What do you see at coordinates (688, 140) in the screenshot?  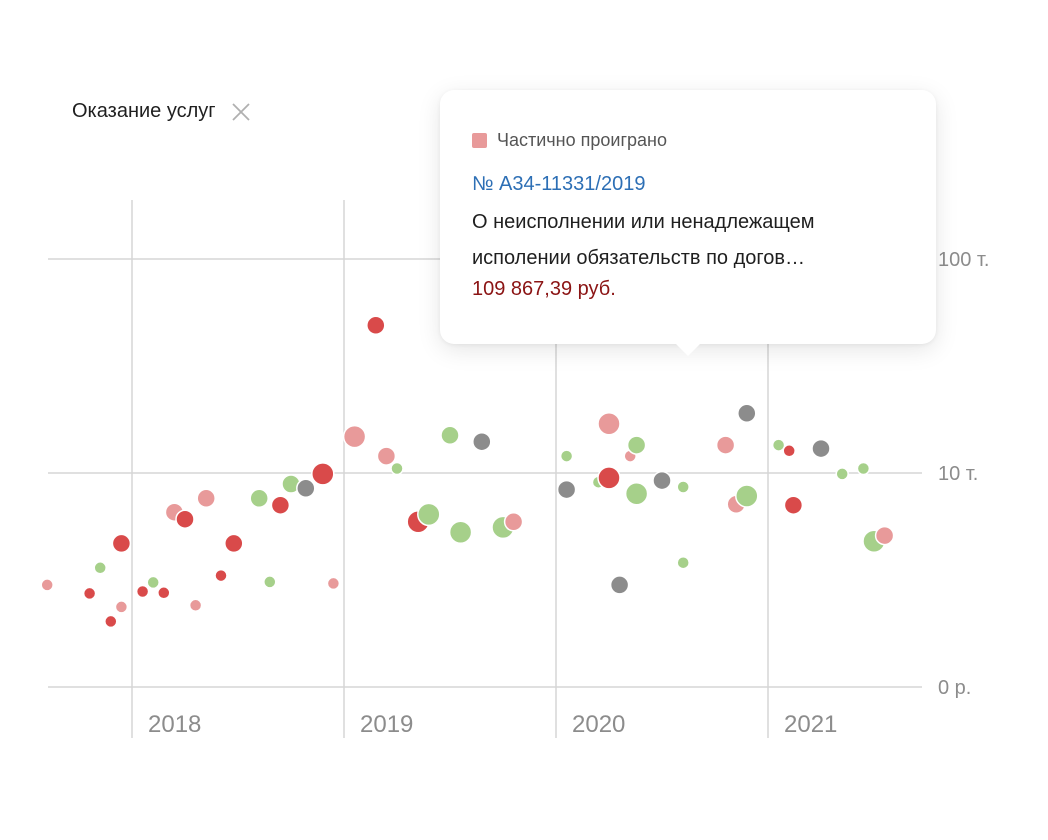 I see `tooltip-status: Частично проиграно` at bounding box center [688, 140].